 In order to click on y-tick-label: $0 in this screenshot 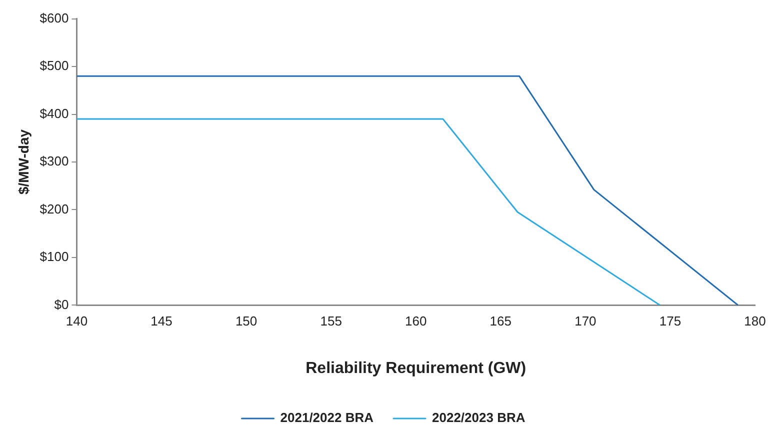, I will do `click(61, 304)`.